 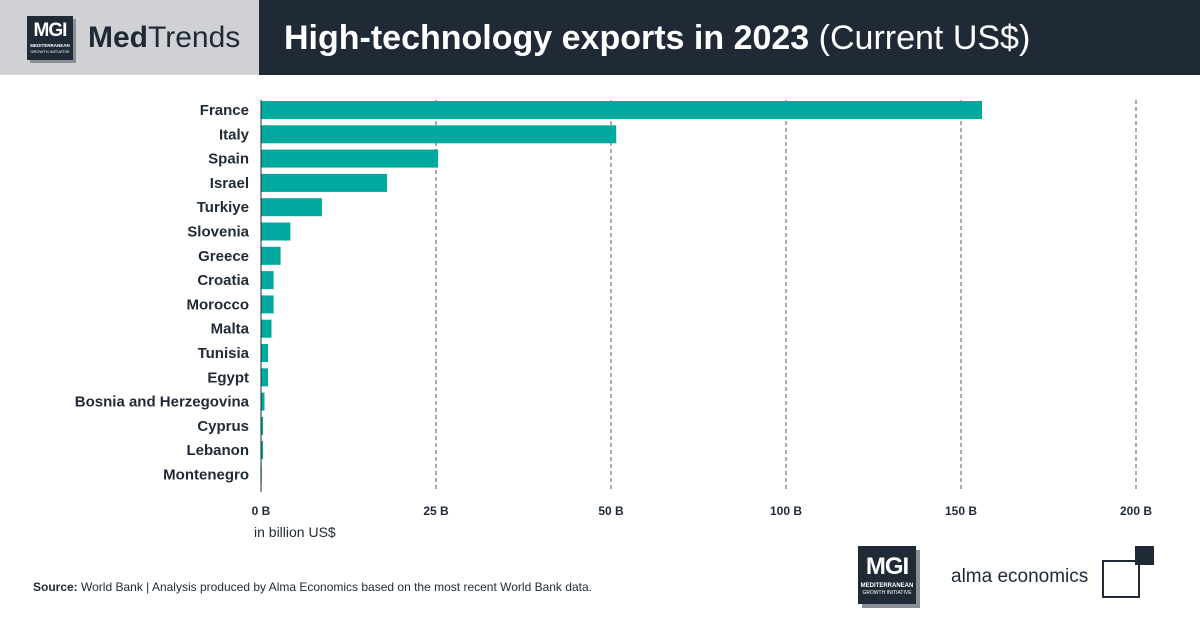 What do you see at coordinates (224, 353) in the screenshot?
I see `category-label: Tunisia` at bounding box center [224, 353].